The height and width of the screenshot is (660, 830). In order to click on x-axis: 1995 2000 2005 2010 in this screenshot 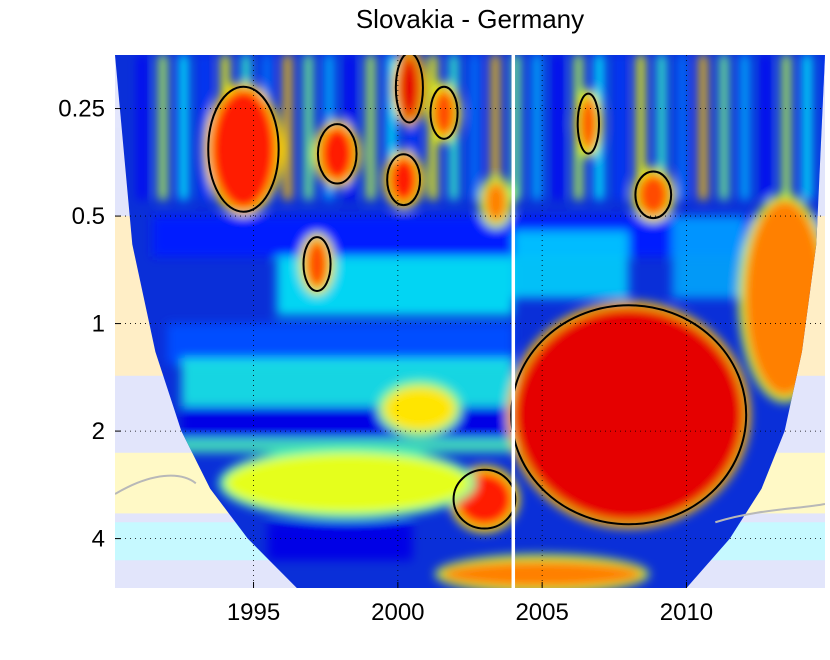, I will do `click(470, 604)`.